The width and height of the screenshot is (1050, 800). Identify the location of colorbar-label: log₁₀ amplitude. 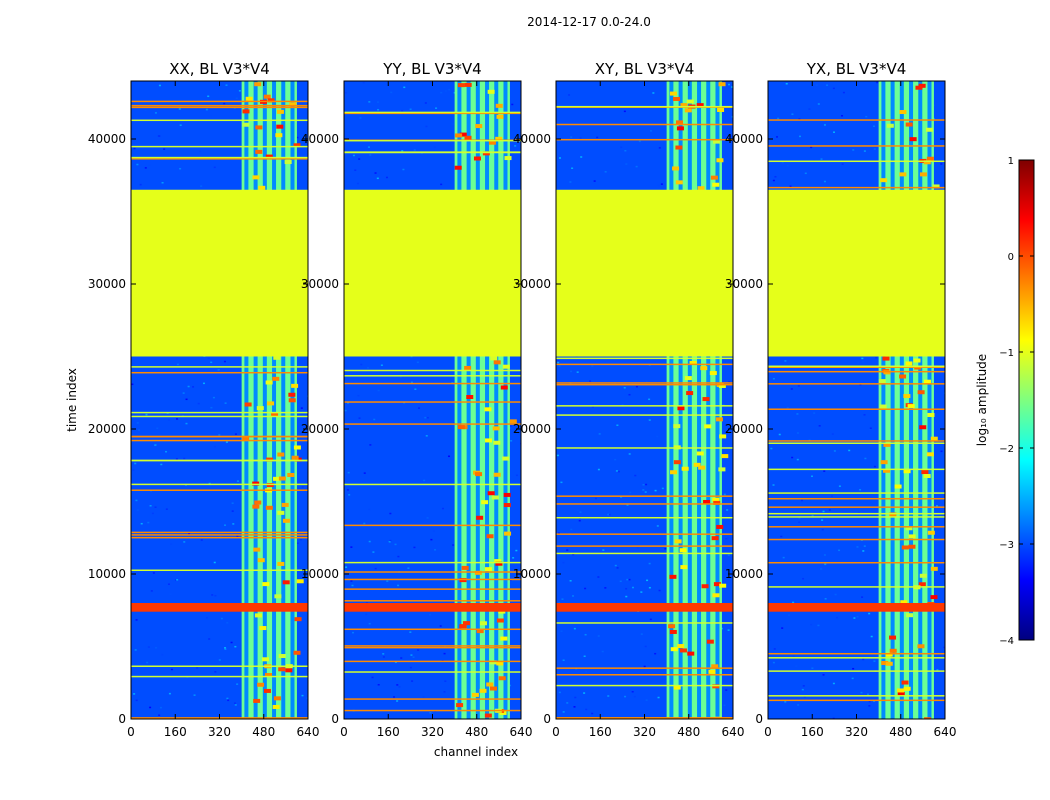
(982, 400).